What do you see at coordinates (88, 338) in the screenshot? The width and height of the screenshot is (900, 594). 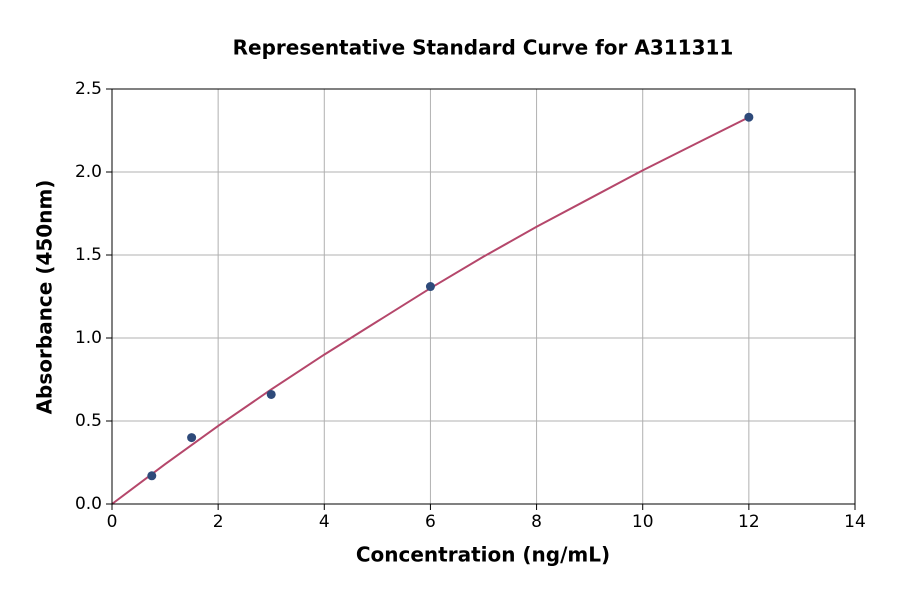 I see `y-tick-label: 1.0` at bounding box center [88, 338].